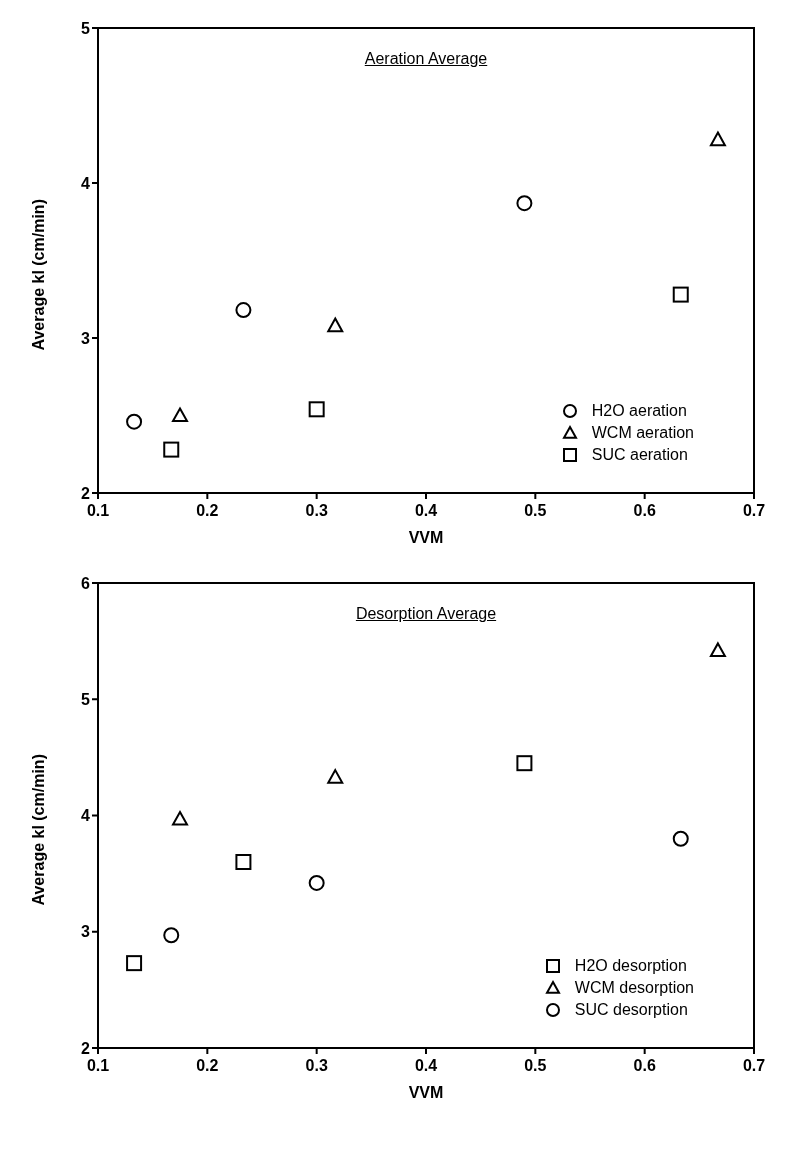 The image size is (792, 1151). Describe the element at coordinates (426, 614) in the screenshot. I see `text: Desorption Average` at that location.